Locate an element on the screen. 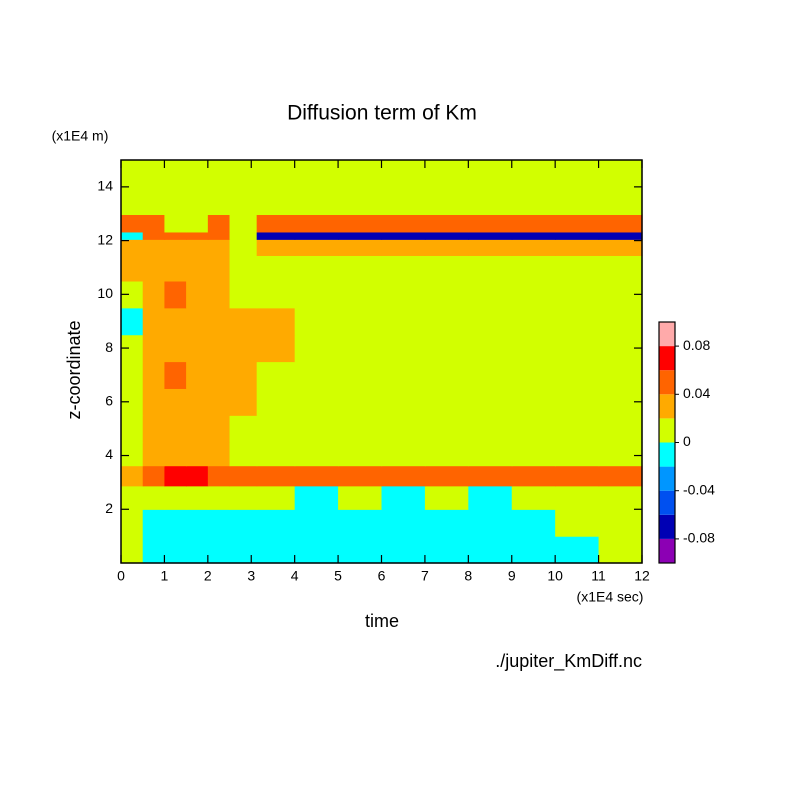  x-tick-label: 5 is located at coordinates (338, 576).